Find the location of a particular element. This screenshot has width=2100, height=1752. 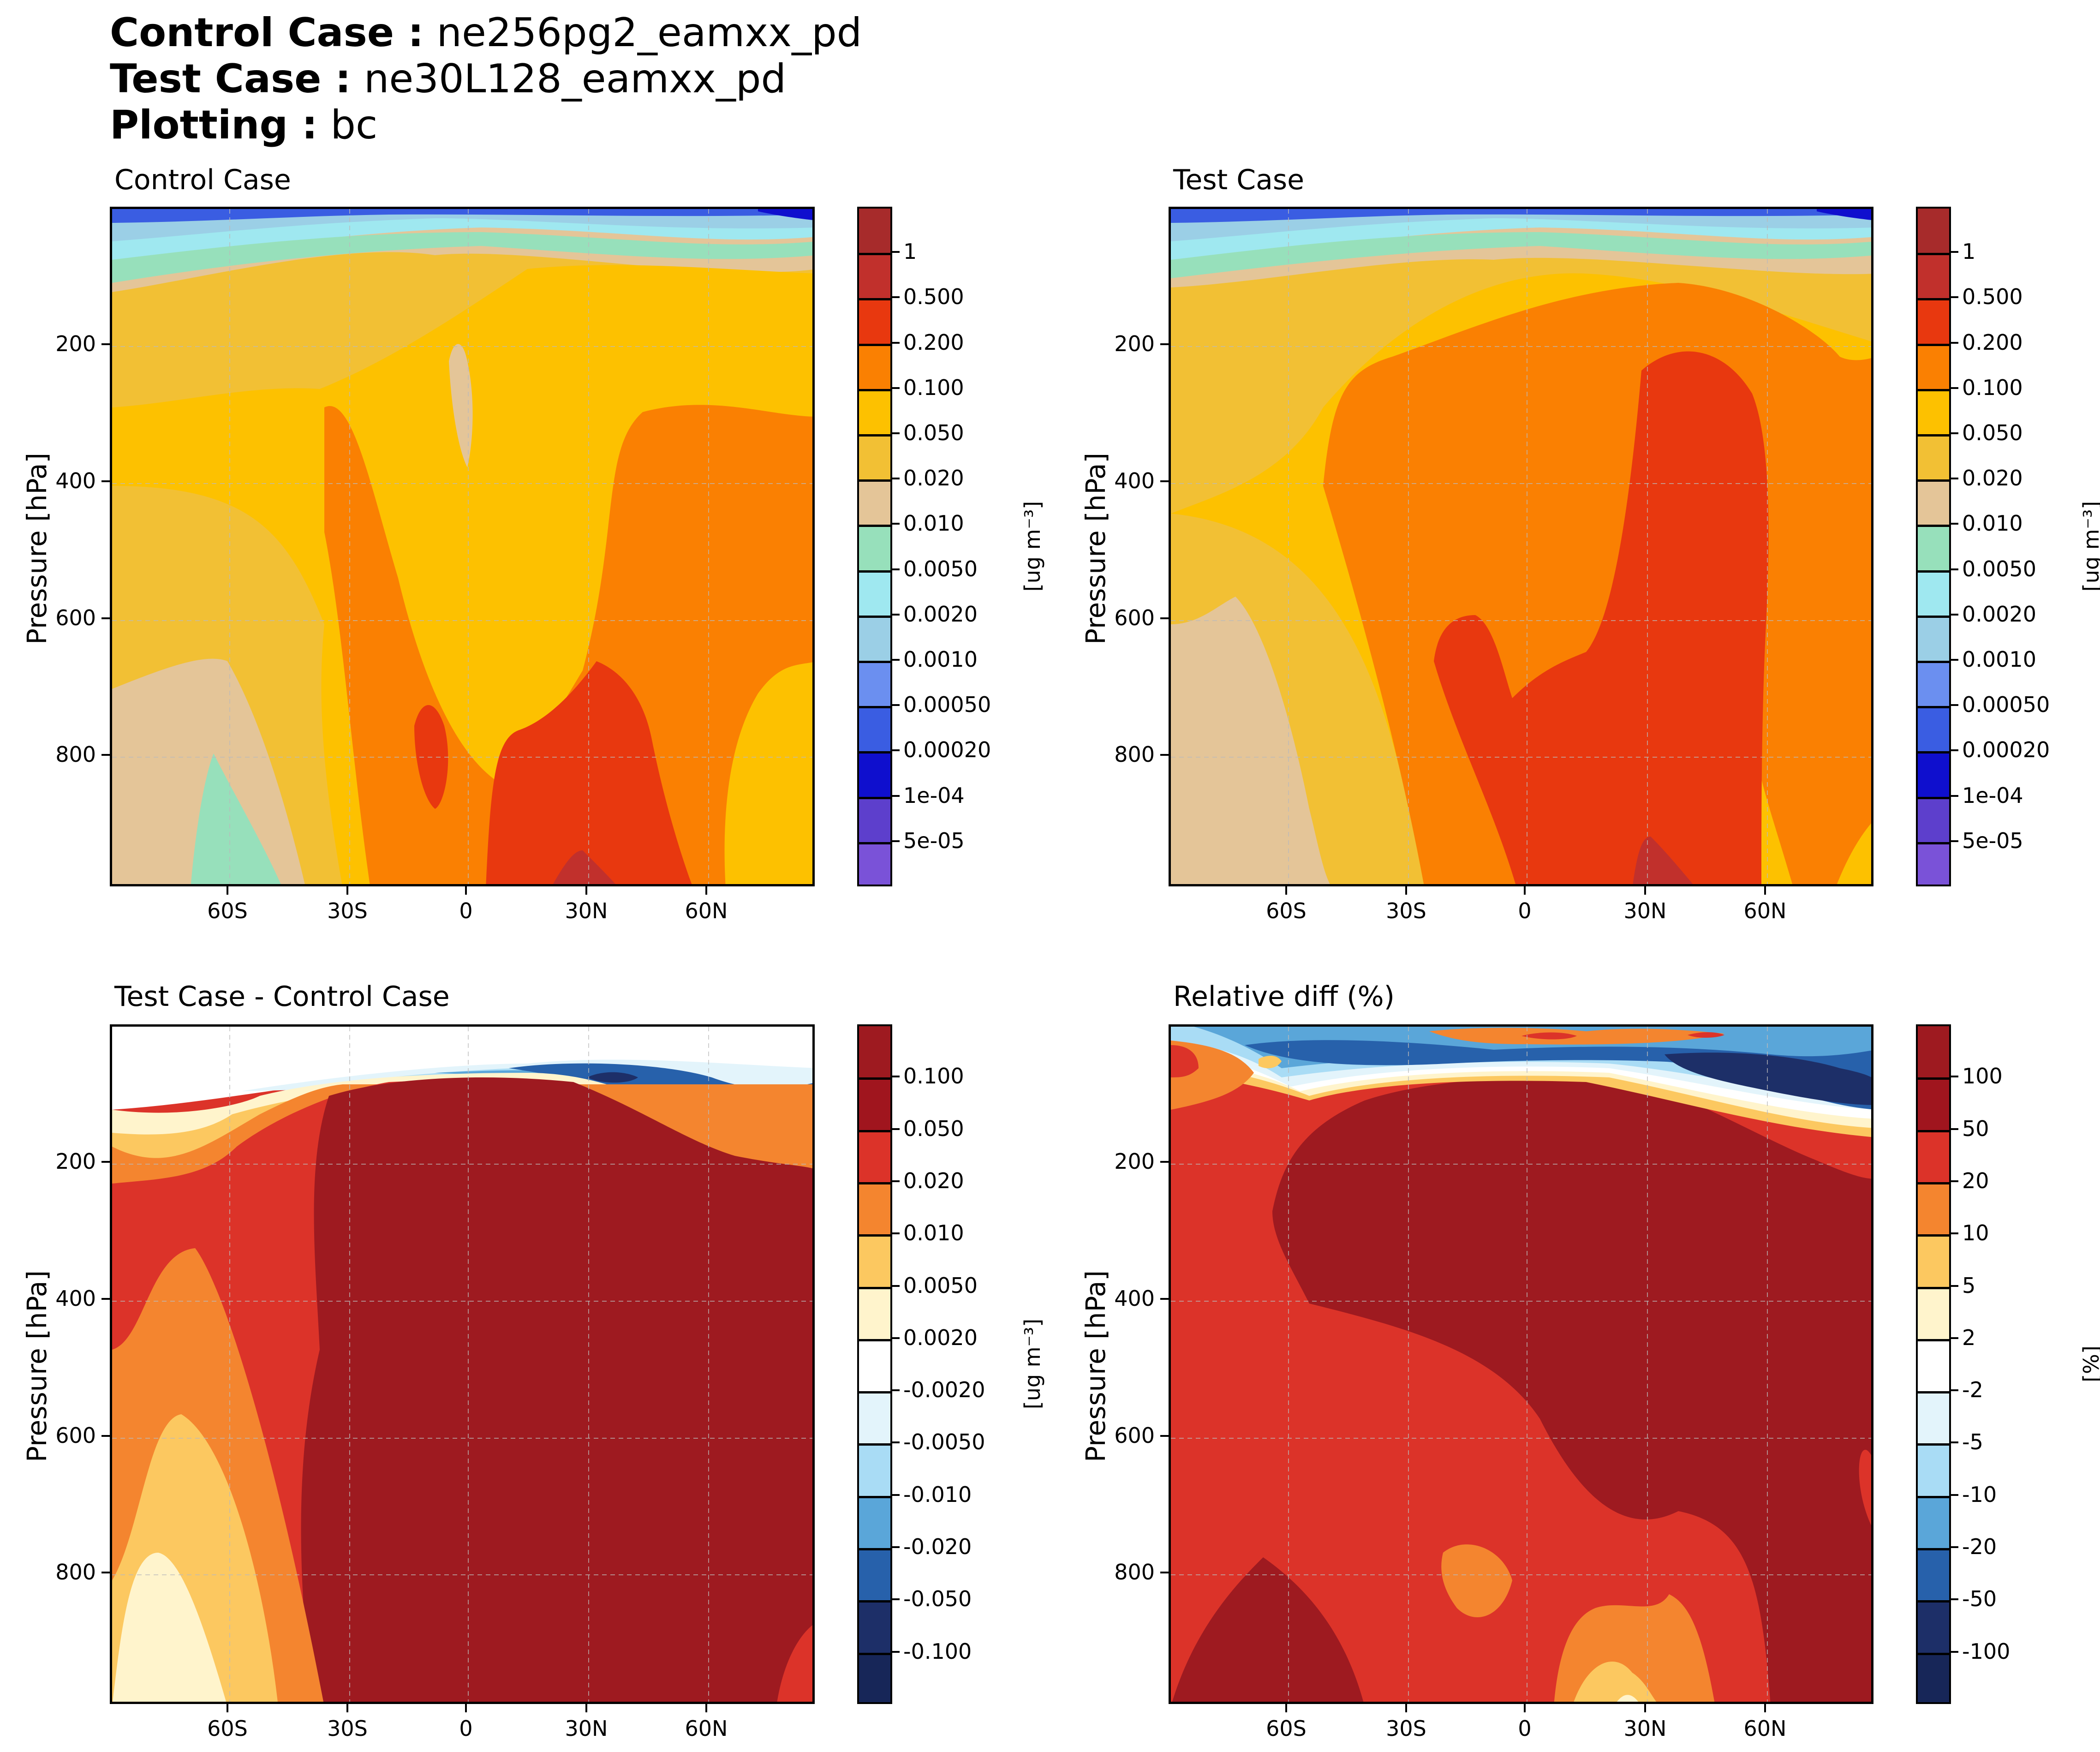

contour-plot is located at coordinates (1521, 1364).